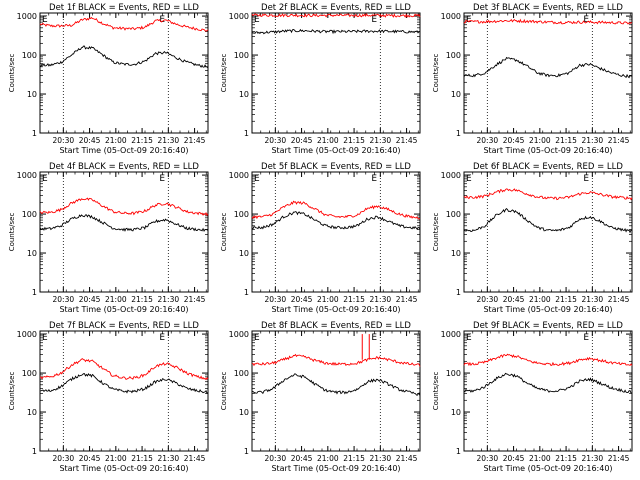  I want to click on chart-title: Det 2f BLACK = Events, RED = LLD, so click(336, 8).